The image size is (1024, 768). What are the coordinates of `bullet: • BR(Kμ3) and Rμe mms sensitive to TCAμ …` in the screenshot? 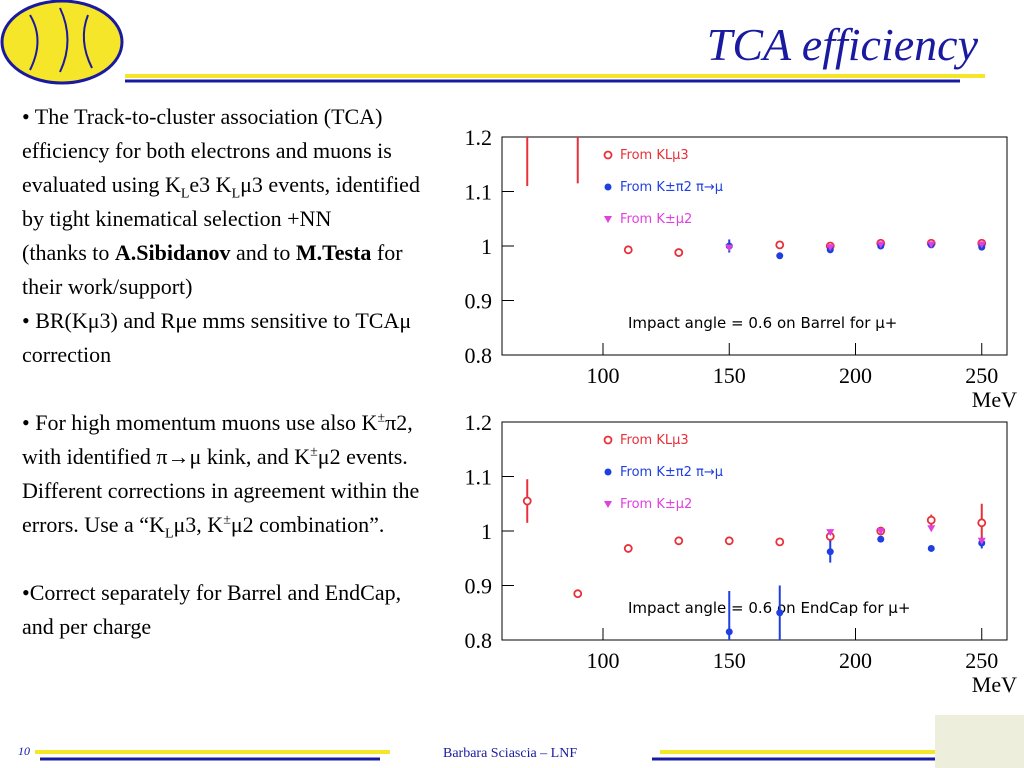 It's located at (227, 338).